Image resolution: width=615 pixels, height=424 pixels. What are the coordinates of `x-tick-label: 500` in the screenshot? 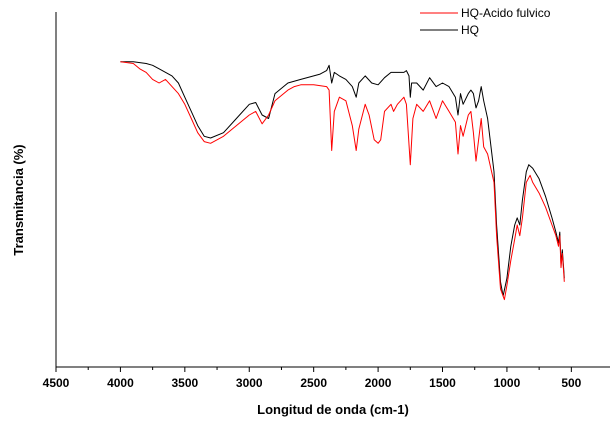 It's located at (571, 383).